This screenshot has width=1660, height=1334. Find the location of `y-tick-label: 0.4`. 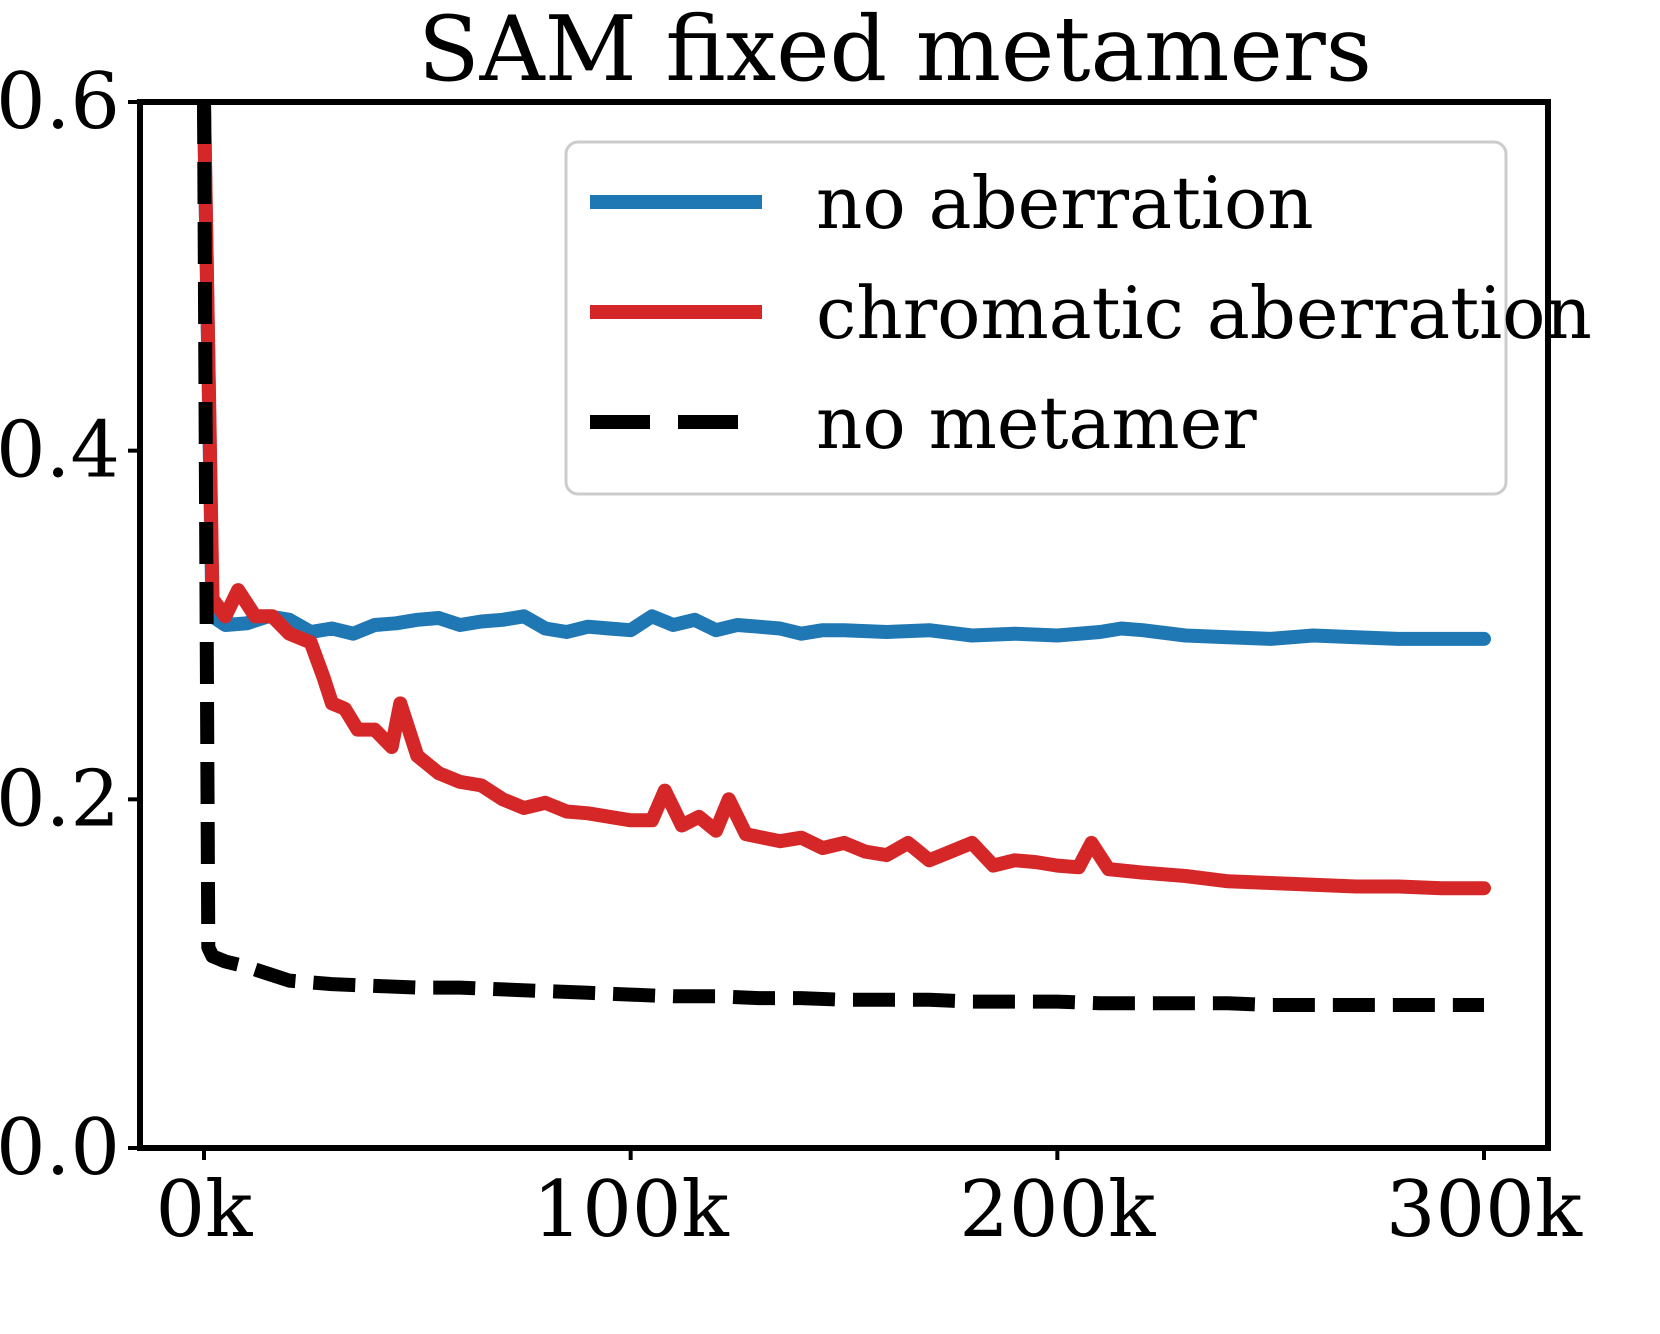

y-tick-label: 0.4 is located at coordinates (60, 451).